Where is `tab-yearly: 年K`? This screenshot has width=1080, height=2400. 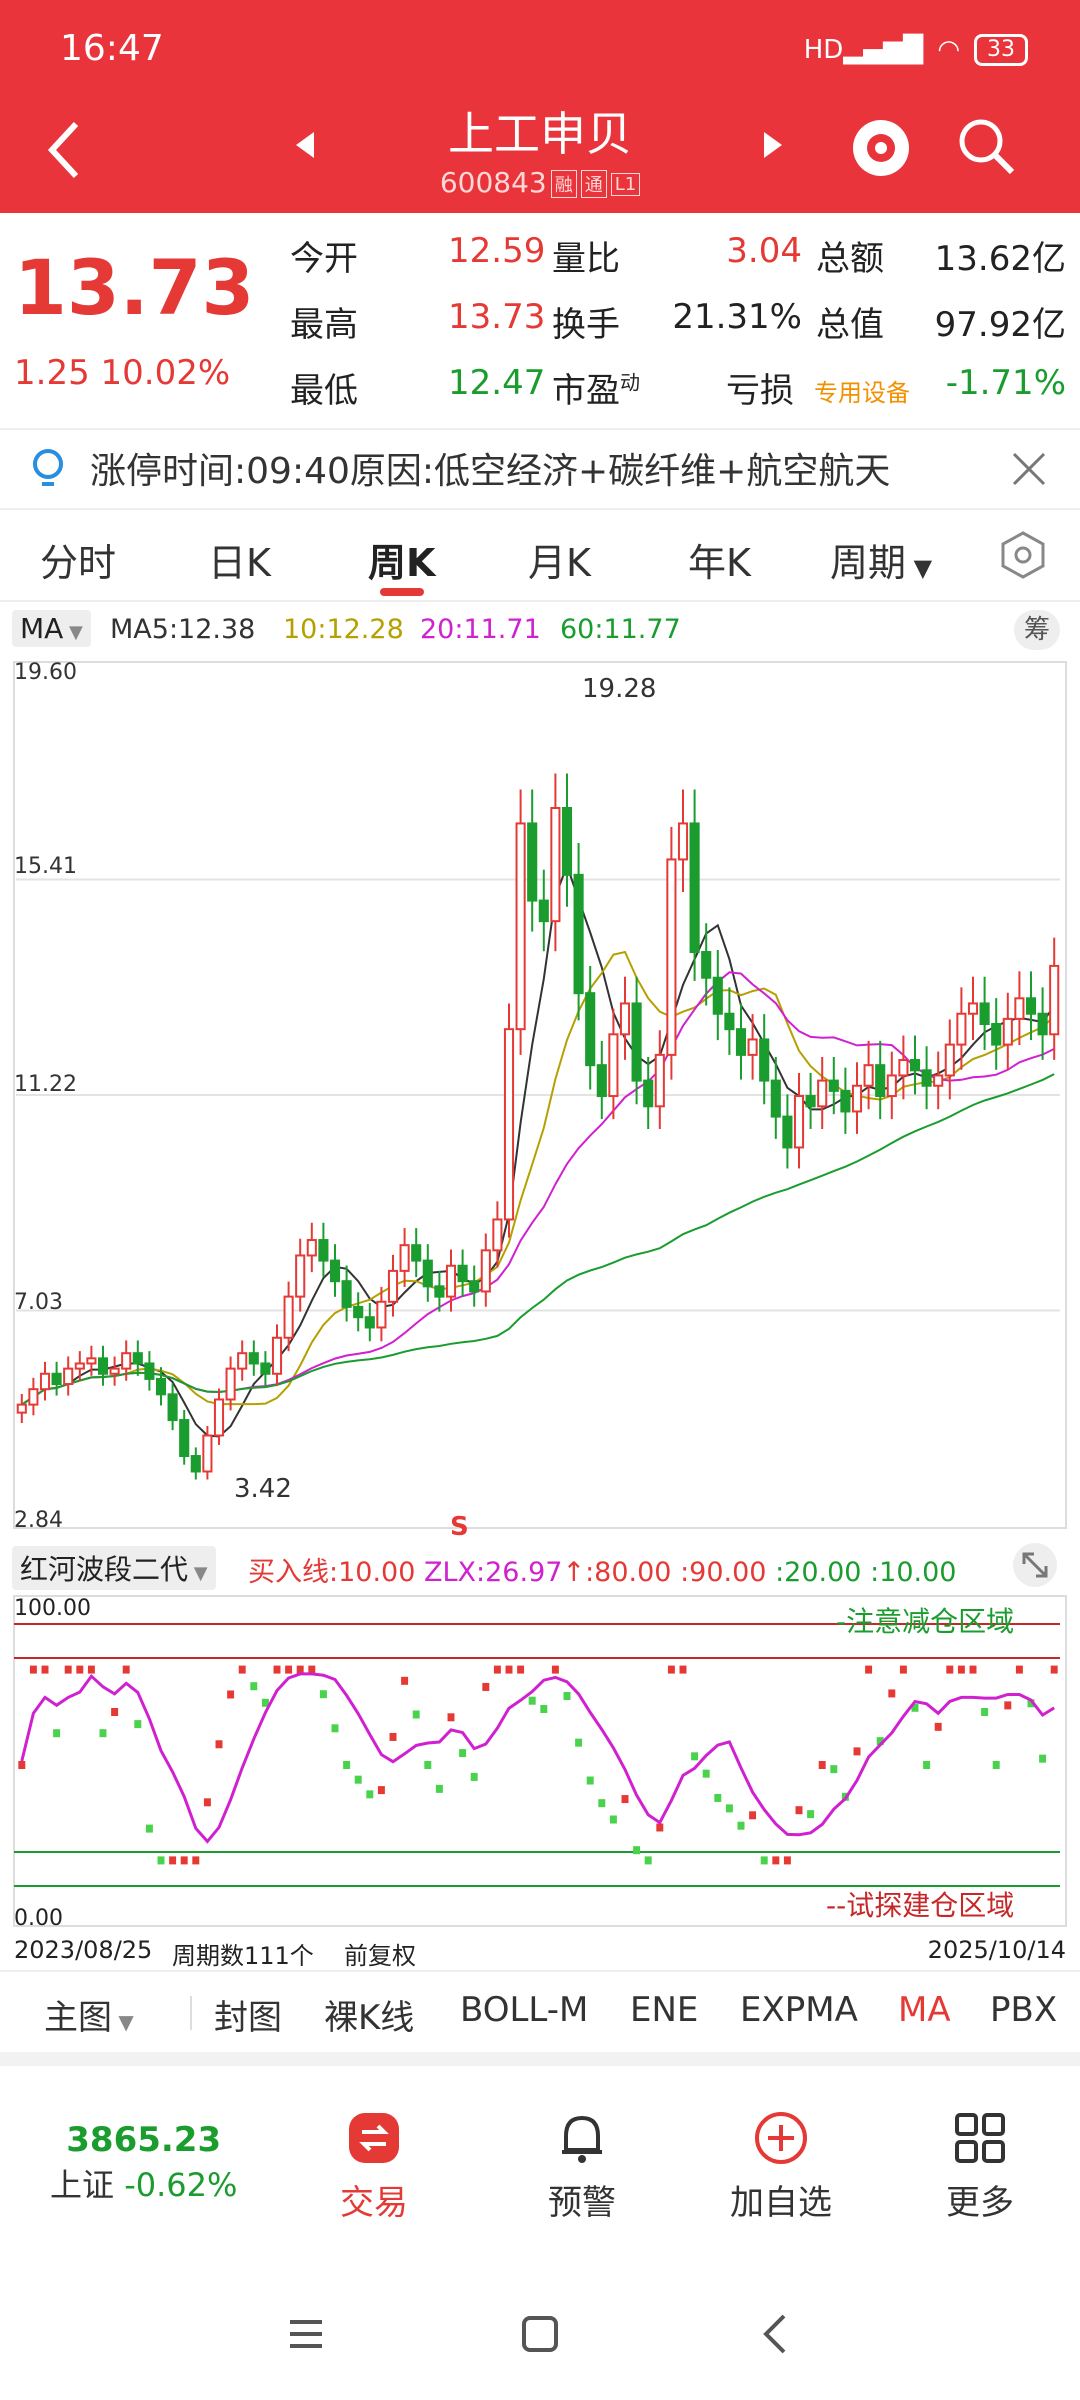 tab-yearly: 年K is located at coordinates (719, 563).